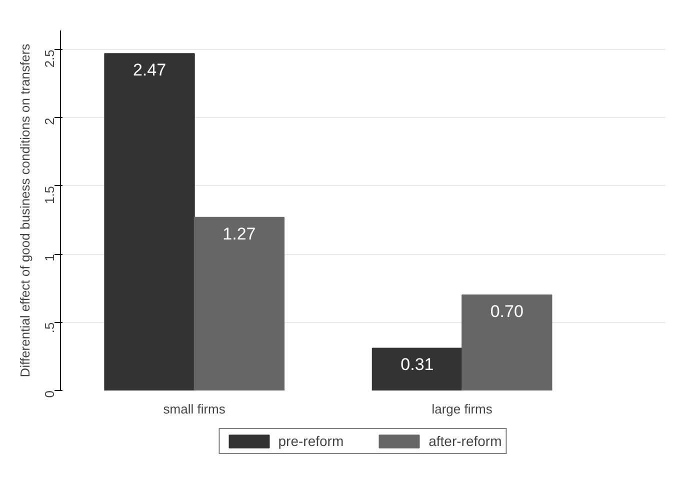 The image size is (679, 493). I want to click on data-label: 0.31, so click(417, 364).